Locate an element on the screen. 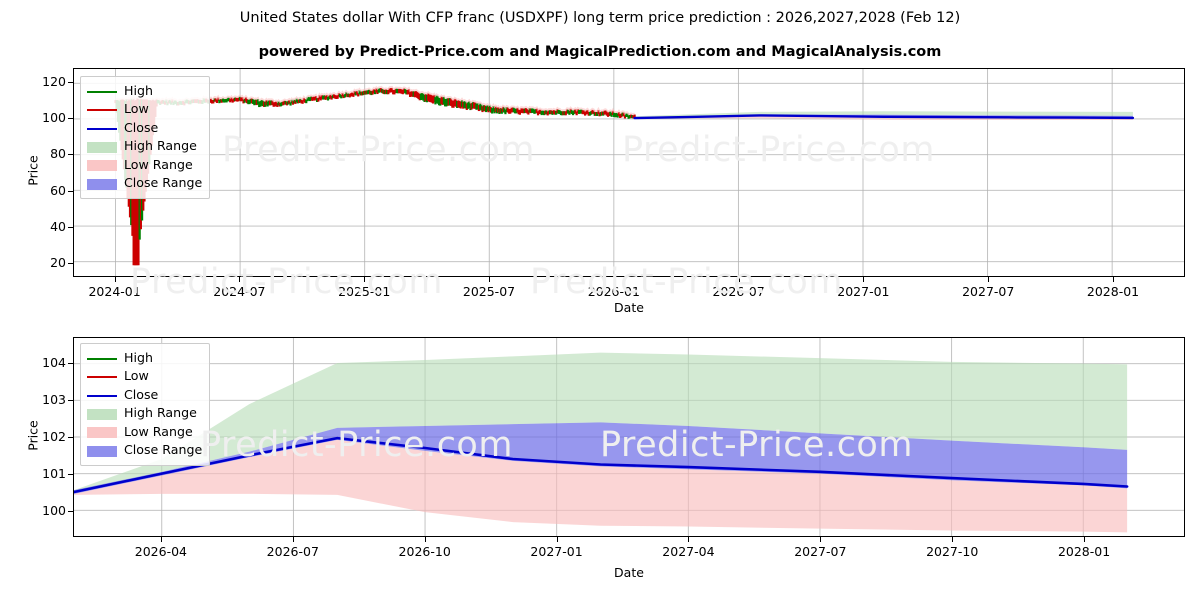 This screenshot has width=1200, height=600. x-tick-label: 2026-10 is located at coordinates (424, 551).